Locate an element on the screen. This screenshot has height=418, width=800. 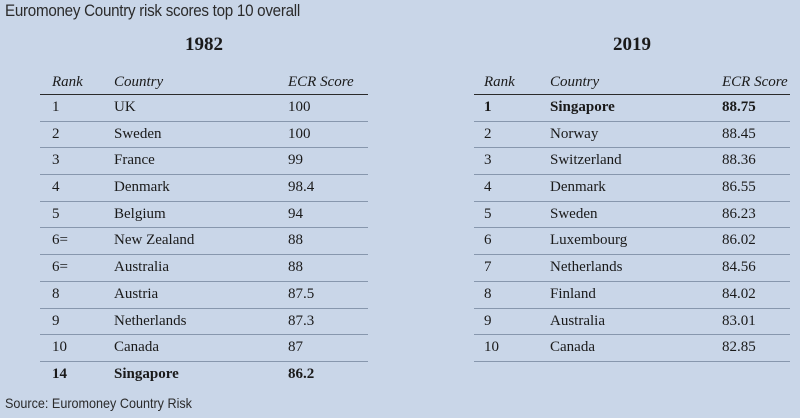
table-row: 2 Sweden 100 is located at coordinates (204, 135).